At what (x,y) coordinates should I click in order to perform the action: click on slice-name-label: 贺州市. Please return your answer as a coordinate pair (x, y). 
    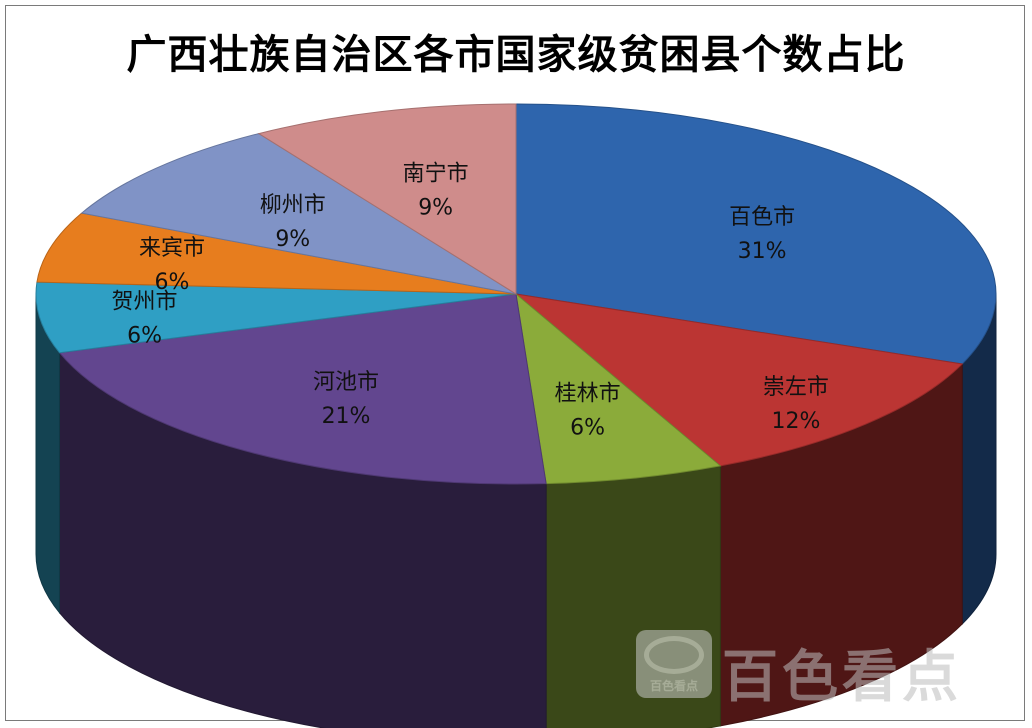
    Looking at the image, I should click on (145, 302).